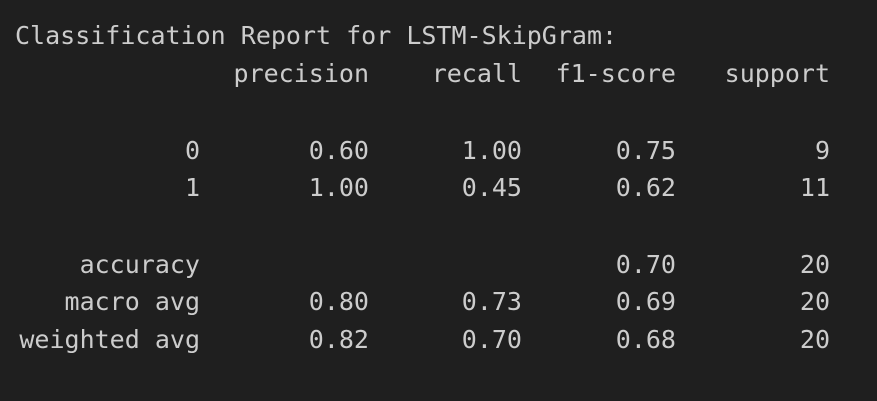  I want to click on header-f1-score: f1-score, so click(615, 73).